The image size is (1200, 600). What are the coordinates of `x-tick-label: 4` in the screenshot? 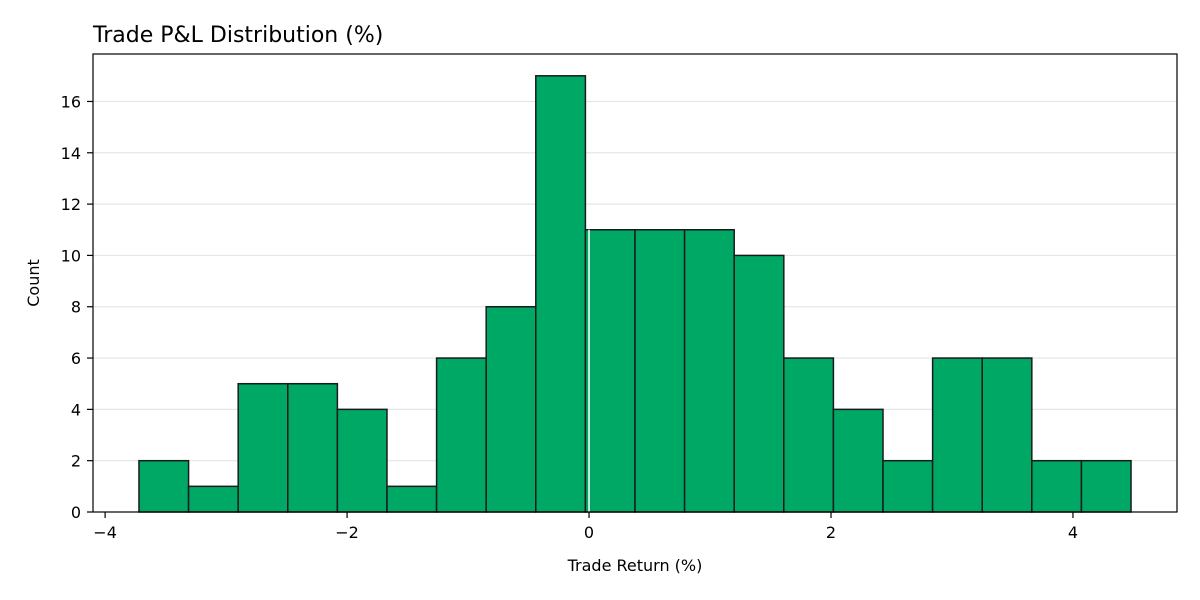 It's located at (1073, 532).